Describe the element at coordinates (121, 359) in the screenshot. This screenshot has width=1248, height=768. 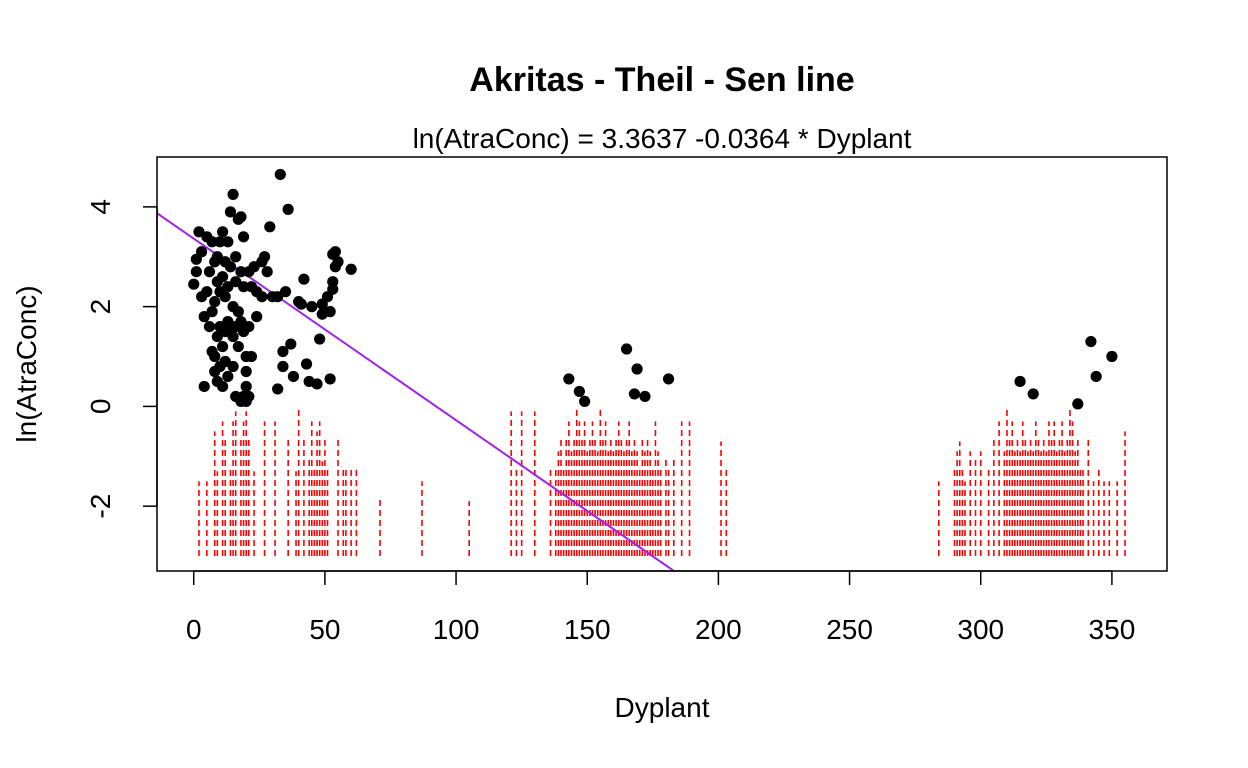
I see `y-axis: -2 0 2 4` at that location.